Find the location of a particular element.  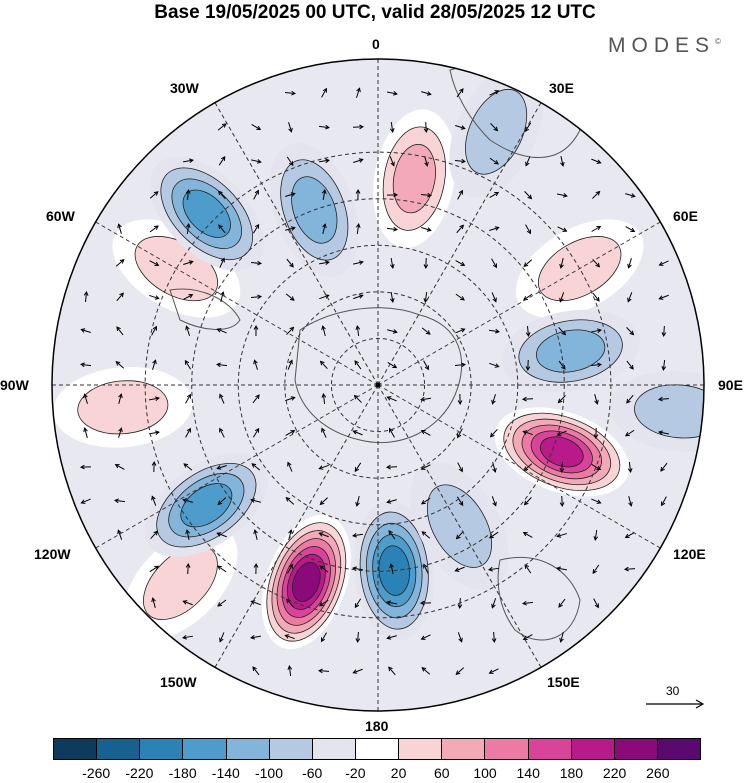

colorbar-tick-label: -60 is located at coordinates (312, 773).